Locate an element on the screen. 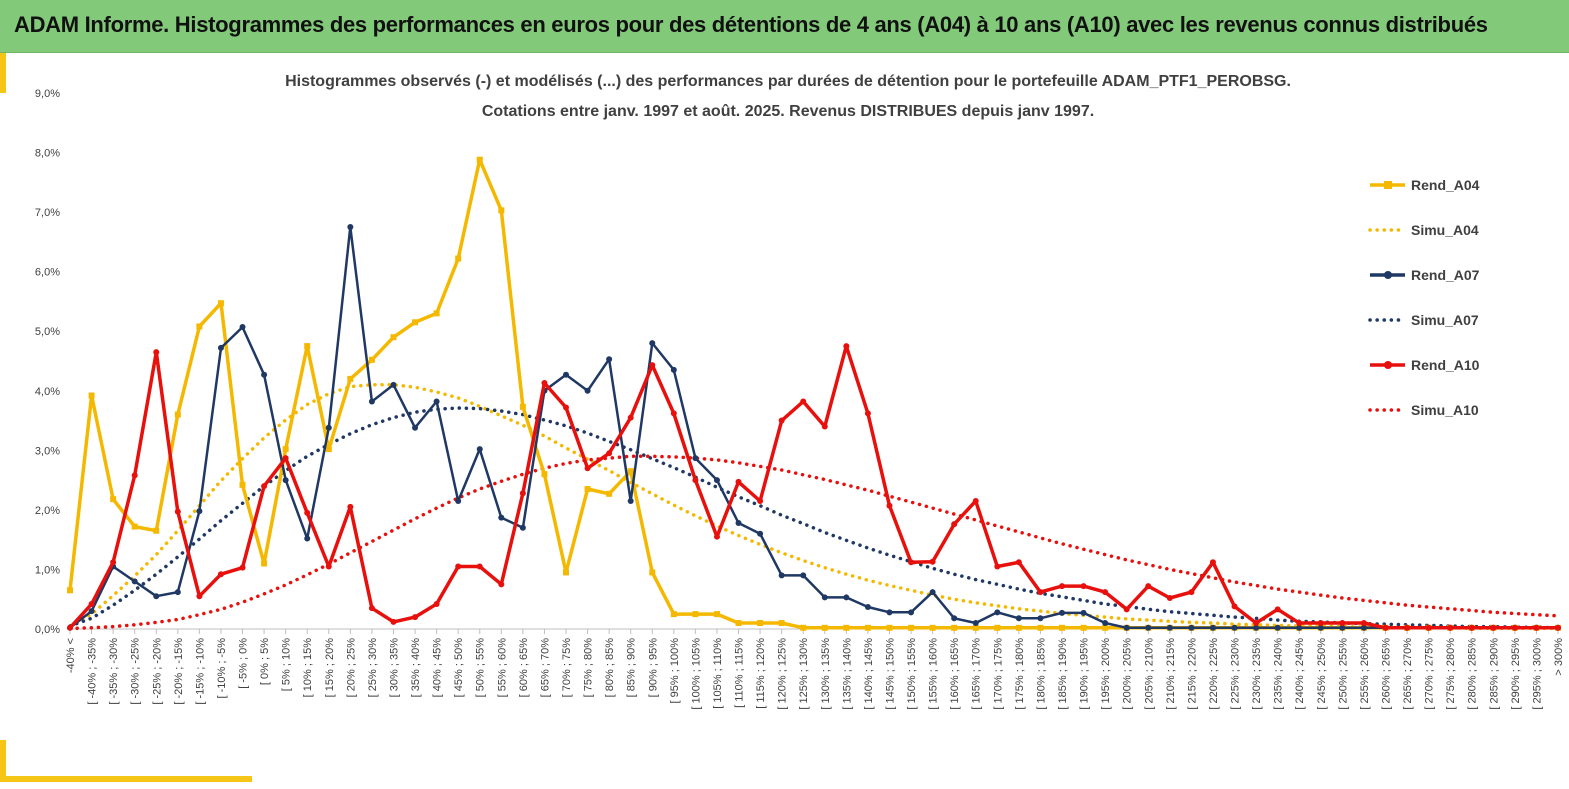 The width and height of the screenshot is (1569, 789). x-tick-label: [ 215% ; 220% is located at coordinates (1192, 674).